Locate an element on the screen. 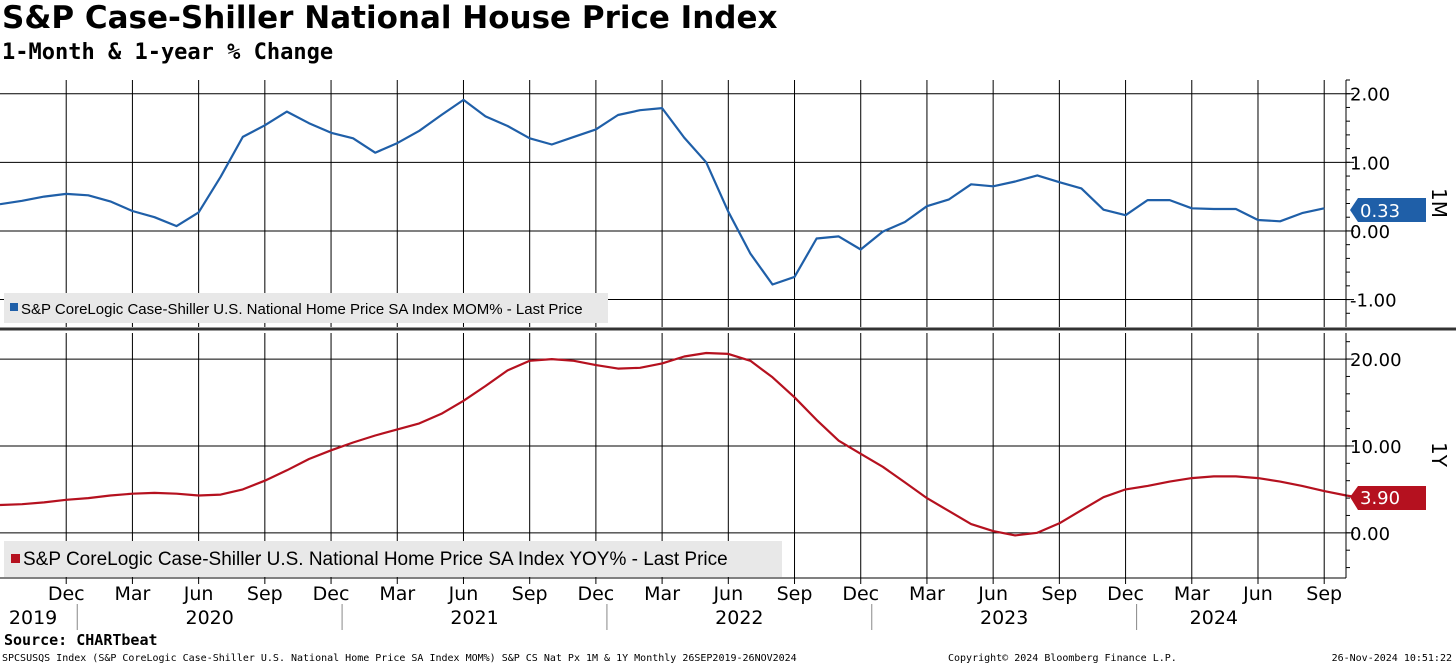 Image resolution: width=1456 pixels, height=669 pixels. tag-mom-value: 0.33 is located at coordinates (1380, 211).